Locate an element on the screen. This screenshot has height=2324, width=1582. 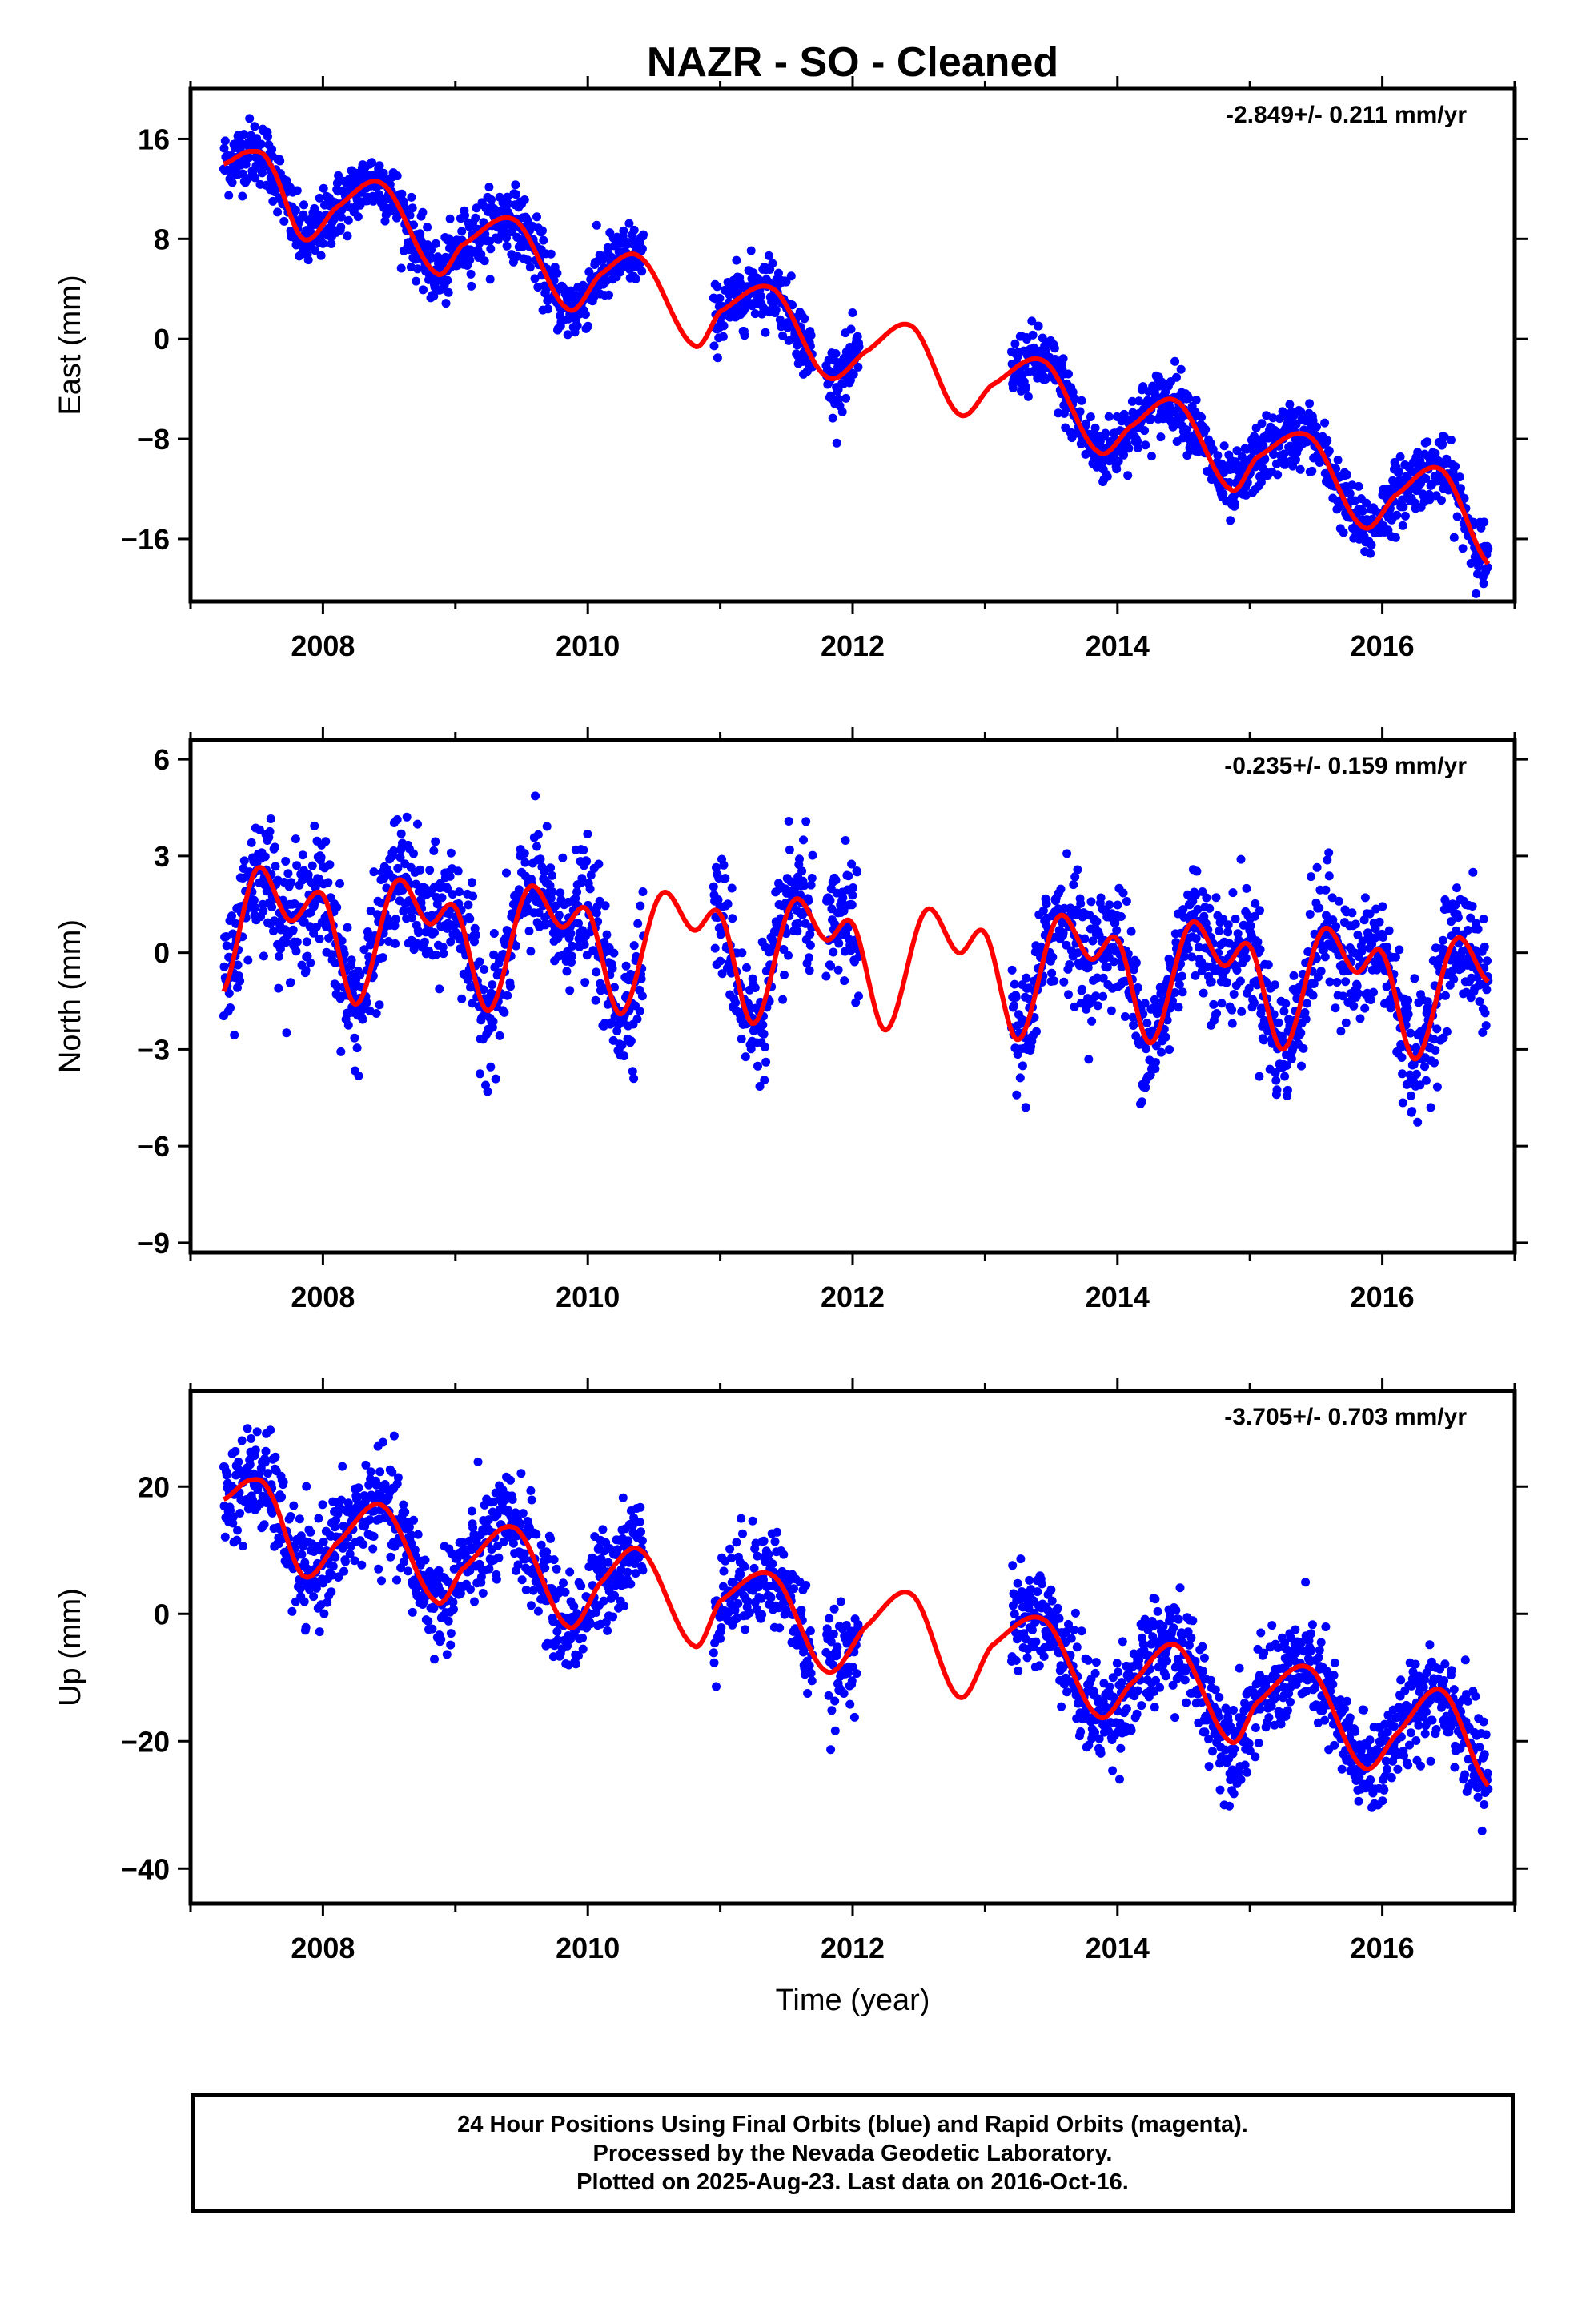
y-tick-label: −16 is located at coordinates (145, 539).